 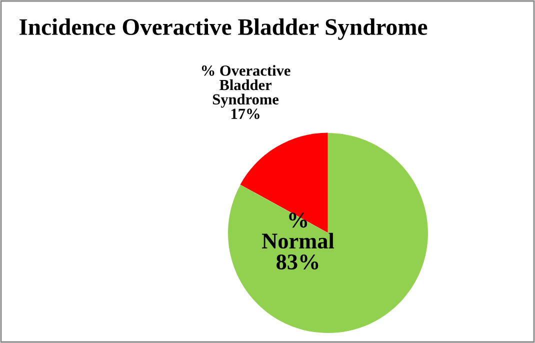 What do you see at coordinates (246, 86) in the screenshot?
I see `slice-label: % Overactive Bladder Syndrome` at bounding box center [246, 86].